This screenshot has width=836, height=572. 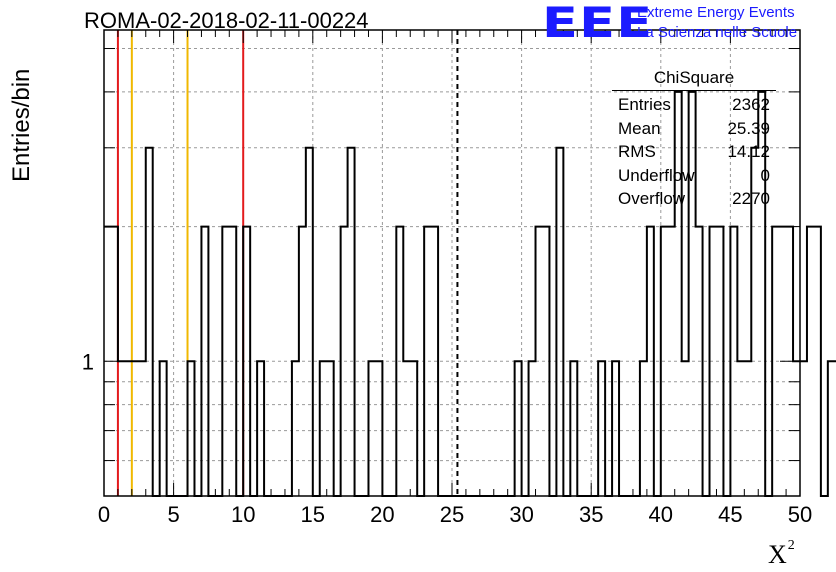 What do you see at coordinates (730, 514) in the screenshot?
I see `x-tick-label: 45` at bounding box center [730, 514].